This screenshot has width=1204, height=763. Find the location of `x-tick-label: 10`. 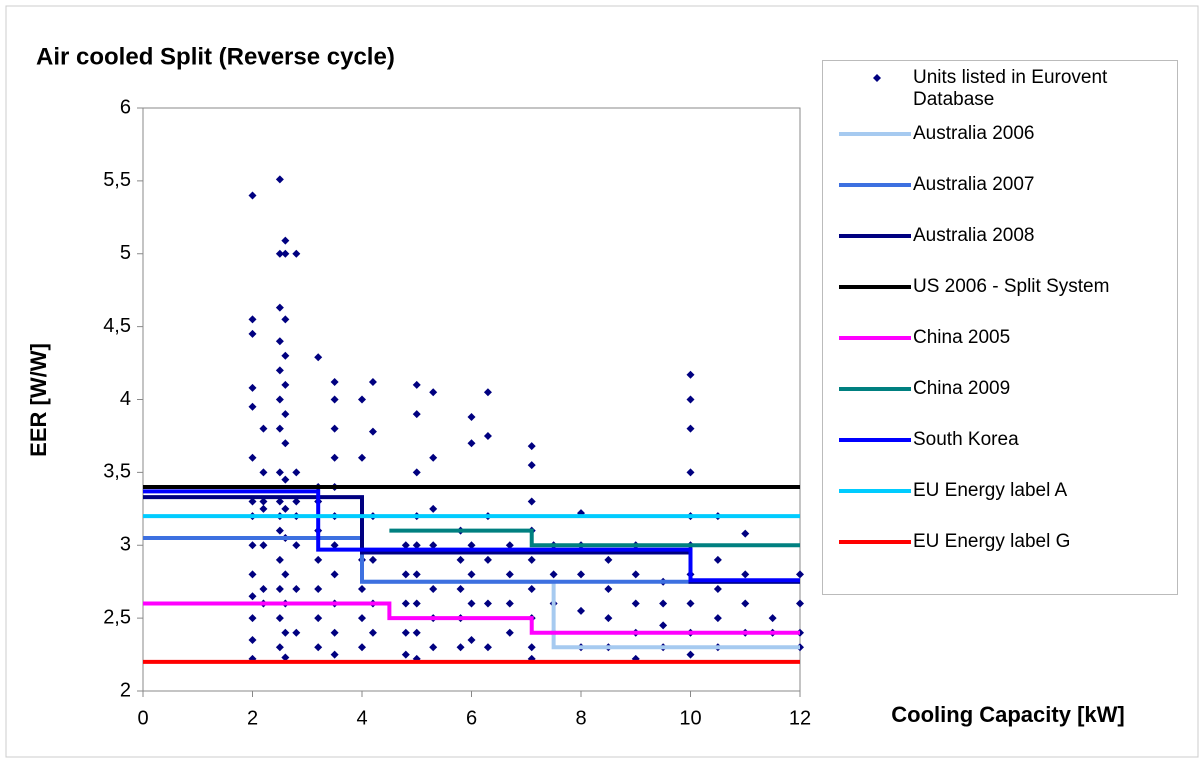

x-tick-label: 10 is located at coordinates (690, 718).